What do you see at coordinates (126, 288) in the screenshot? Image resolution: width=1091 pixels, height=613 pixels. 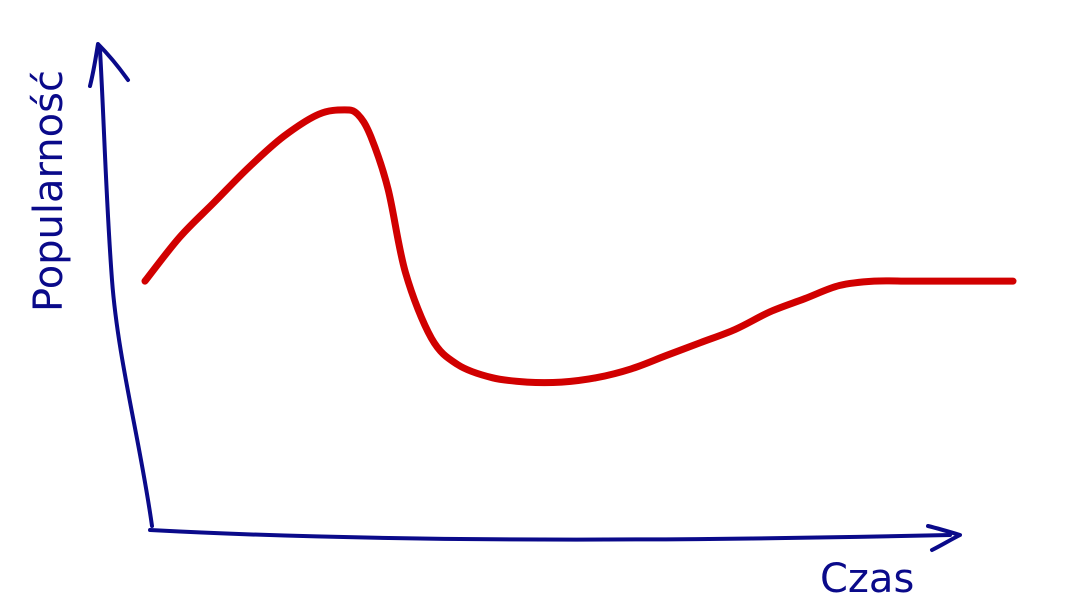 I see `y-axis-line` at bounding box center [126, 288].